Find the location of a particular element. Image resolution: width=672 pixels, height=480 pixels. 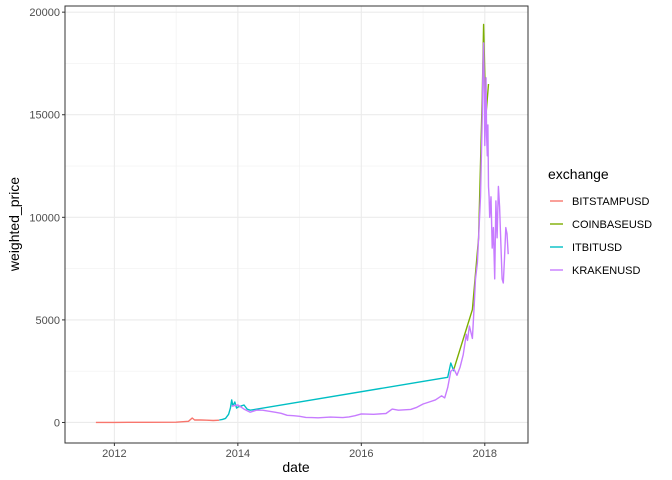

legend-label: BITSTAMPUSD is located at coordinates (610, 202).